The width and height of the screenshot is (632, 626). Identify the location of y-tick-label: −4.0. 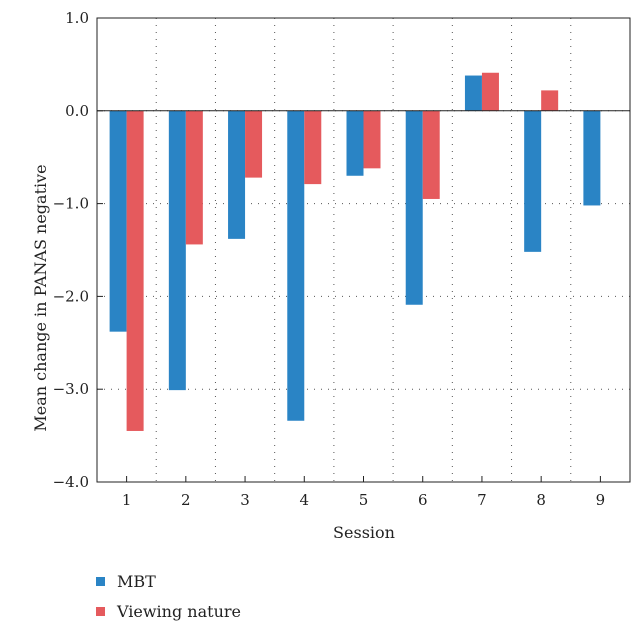
(71, 482).